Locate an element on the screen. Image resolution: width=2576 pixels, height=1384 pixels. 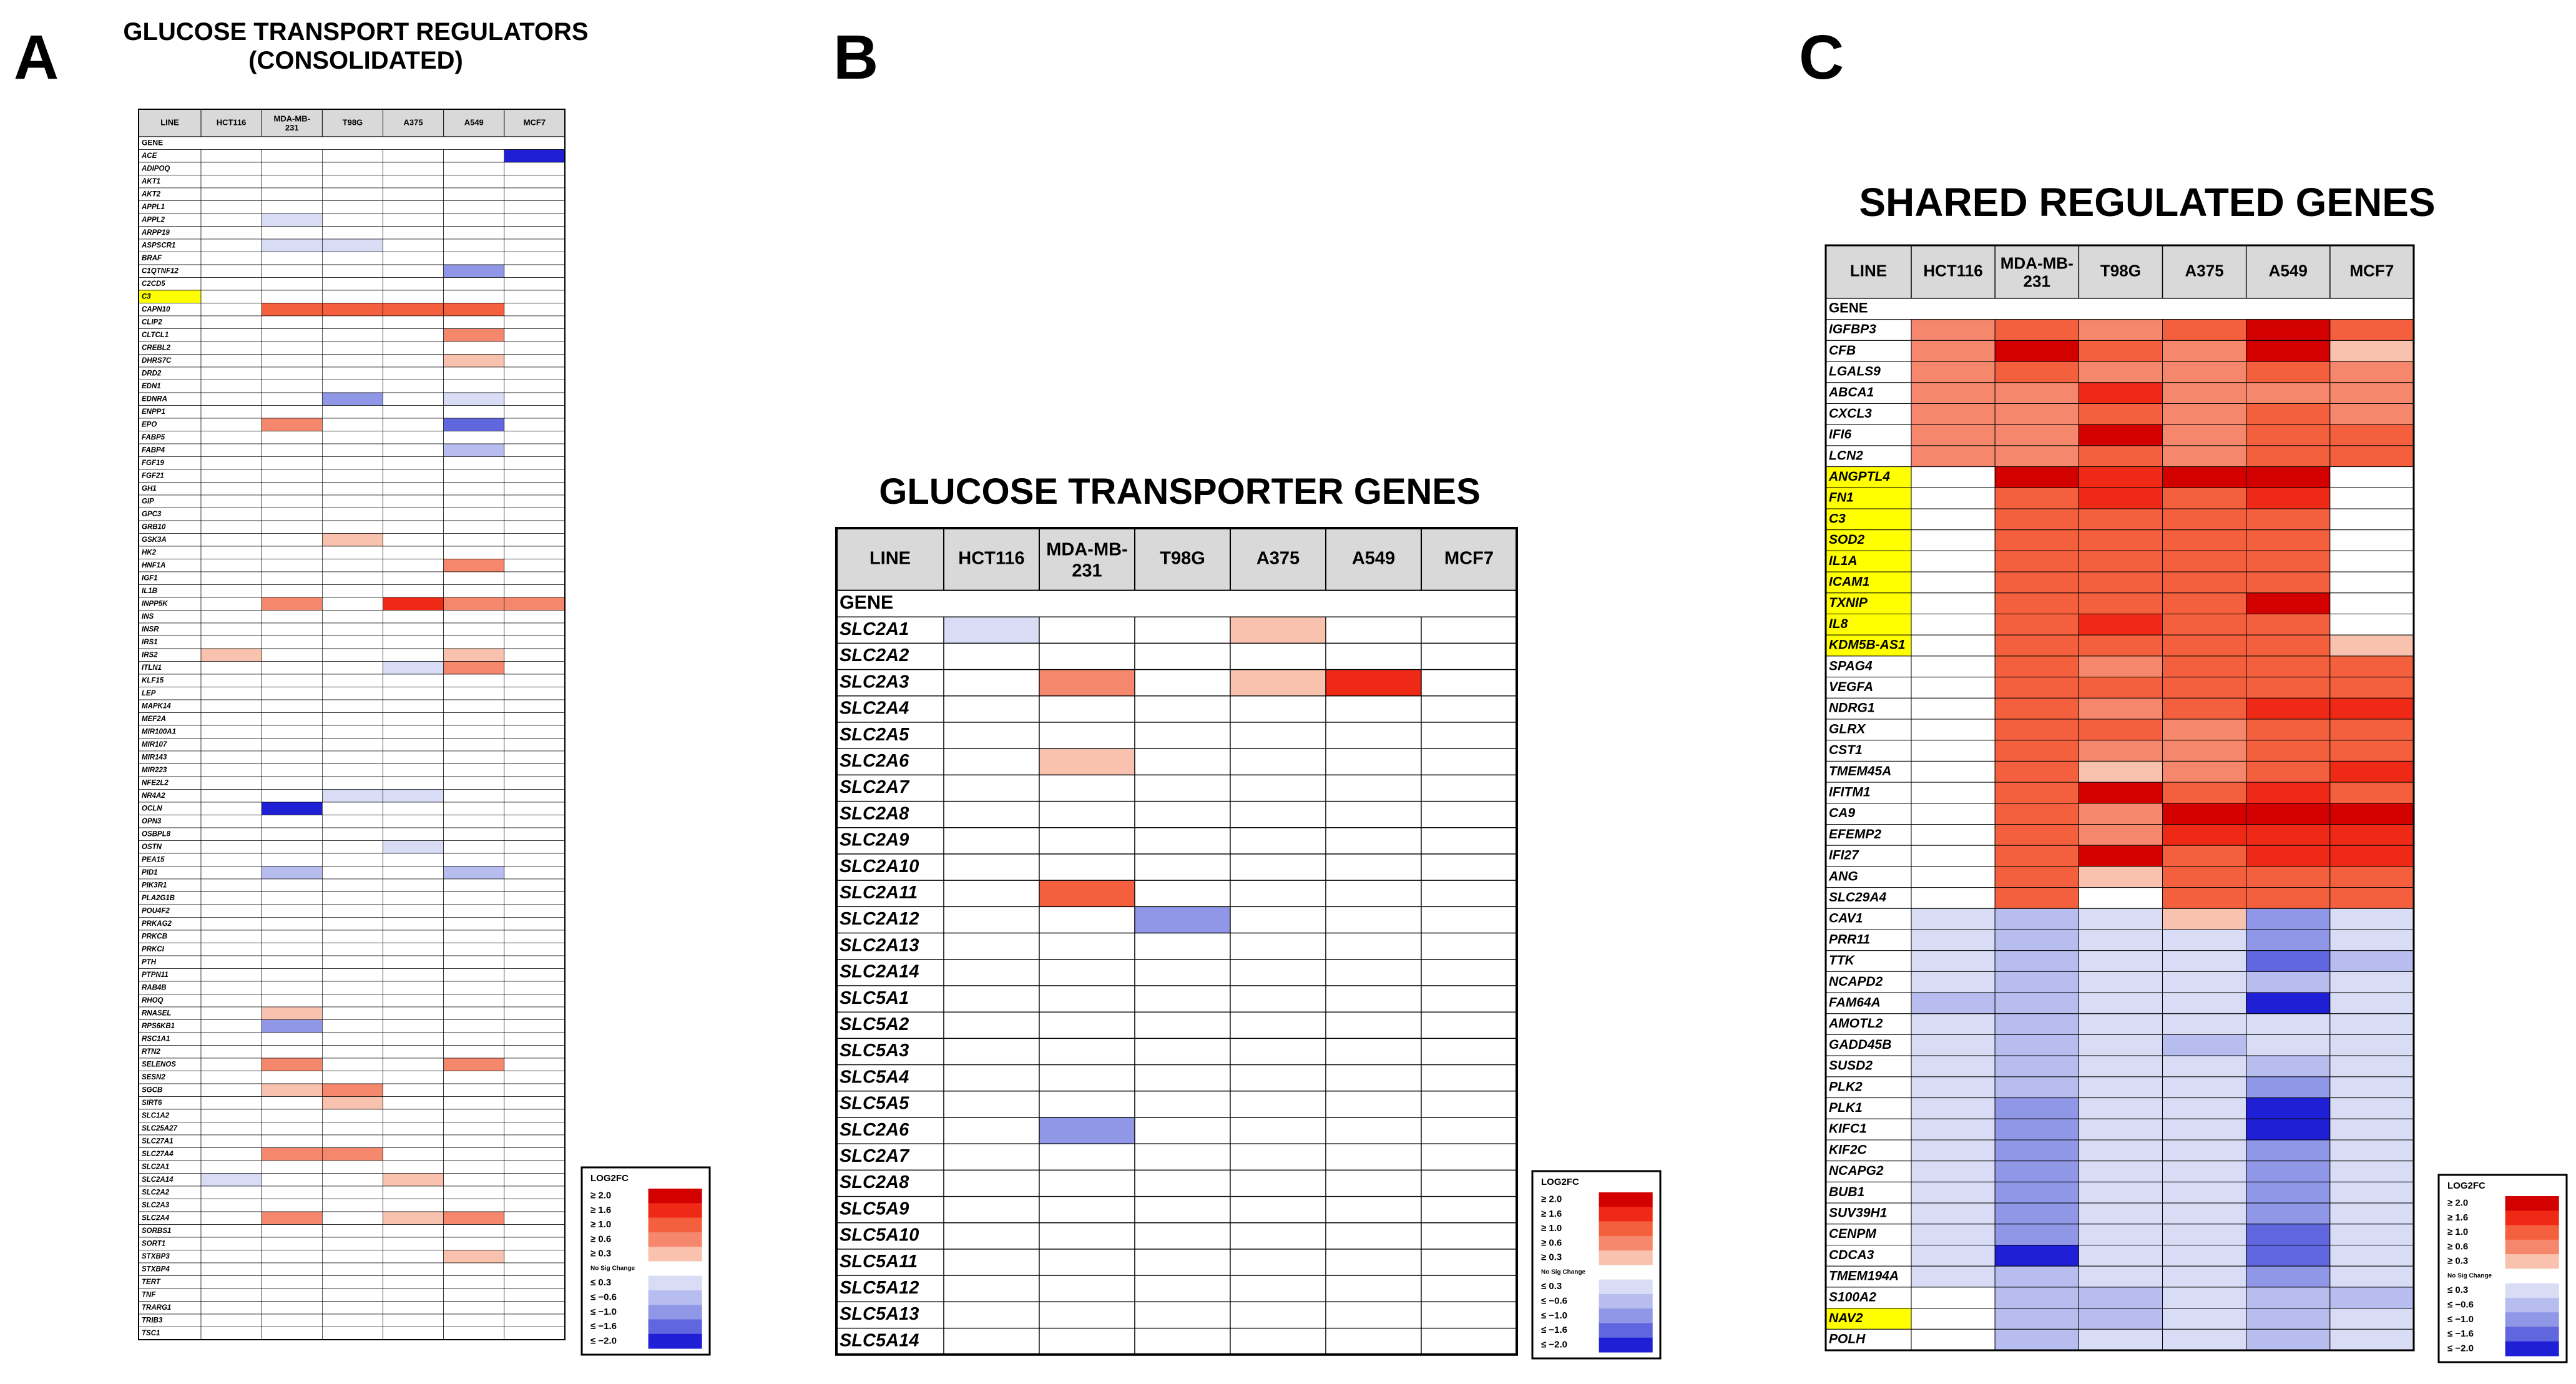
panel-a-gene-label: APPL2 is located at coordinates (153, 219).